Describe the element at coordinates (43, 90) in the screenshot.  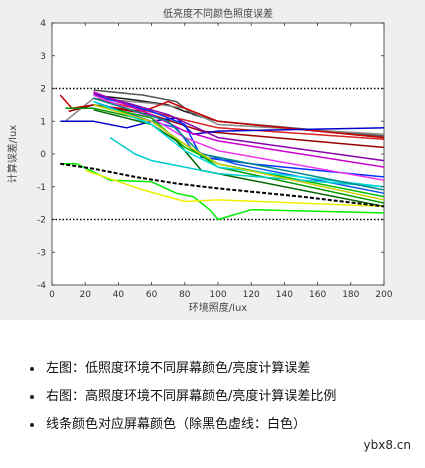
I see `y-tick-label: 2` at that location.